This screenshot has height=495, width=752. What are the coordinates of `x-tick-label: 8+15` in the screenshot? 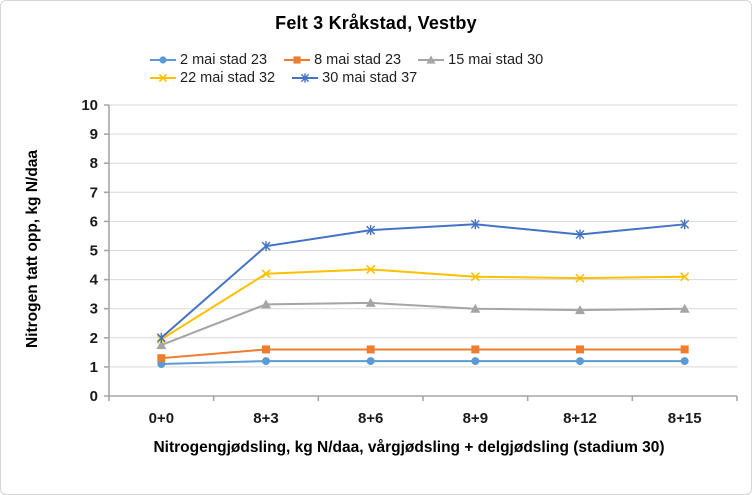 It's located at (685, 418).